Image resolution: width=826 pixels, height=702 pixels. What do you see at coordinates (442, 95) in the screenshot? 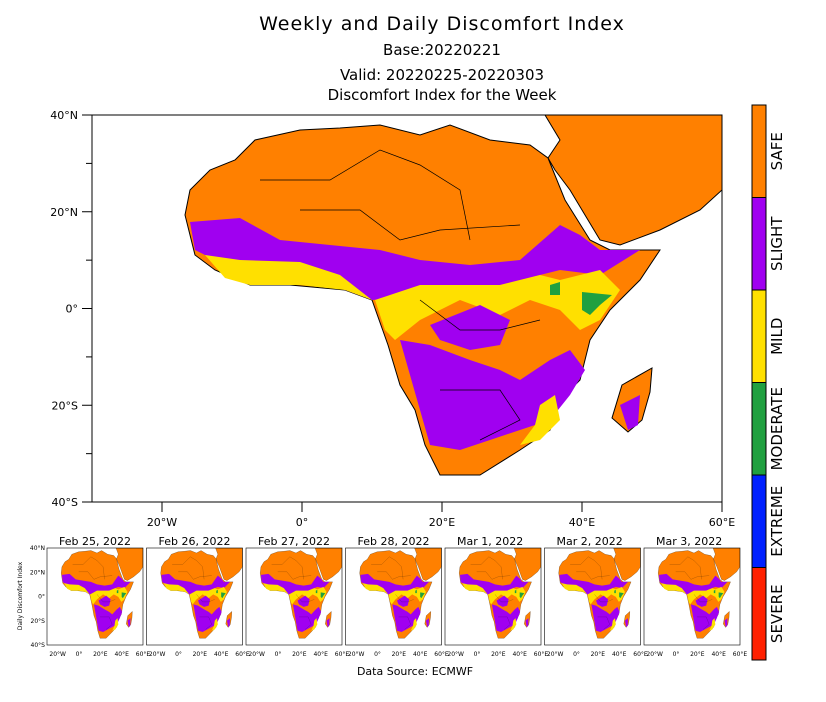
I see `subtitle: Discomfort Index for the Week` at bounding box center [442, 95].